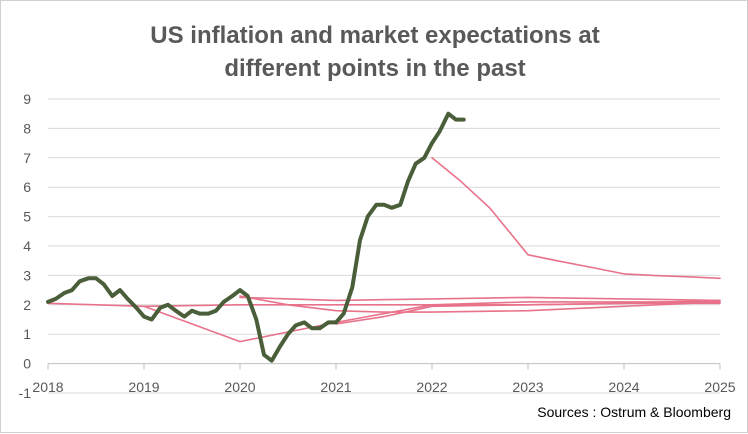 The height and width of the screenshot is (434, 748). I want to click on x-tick-label: 2019, so click(143, 387).